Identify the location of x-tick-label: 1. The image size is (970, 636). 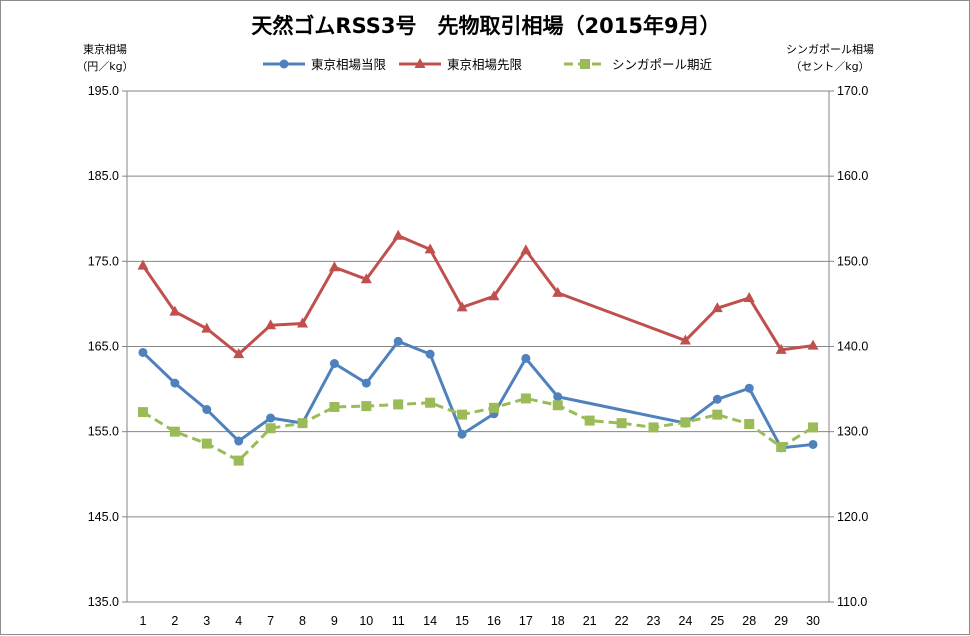
(142, 621).